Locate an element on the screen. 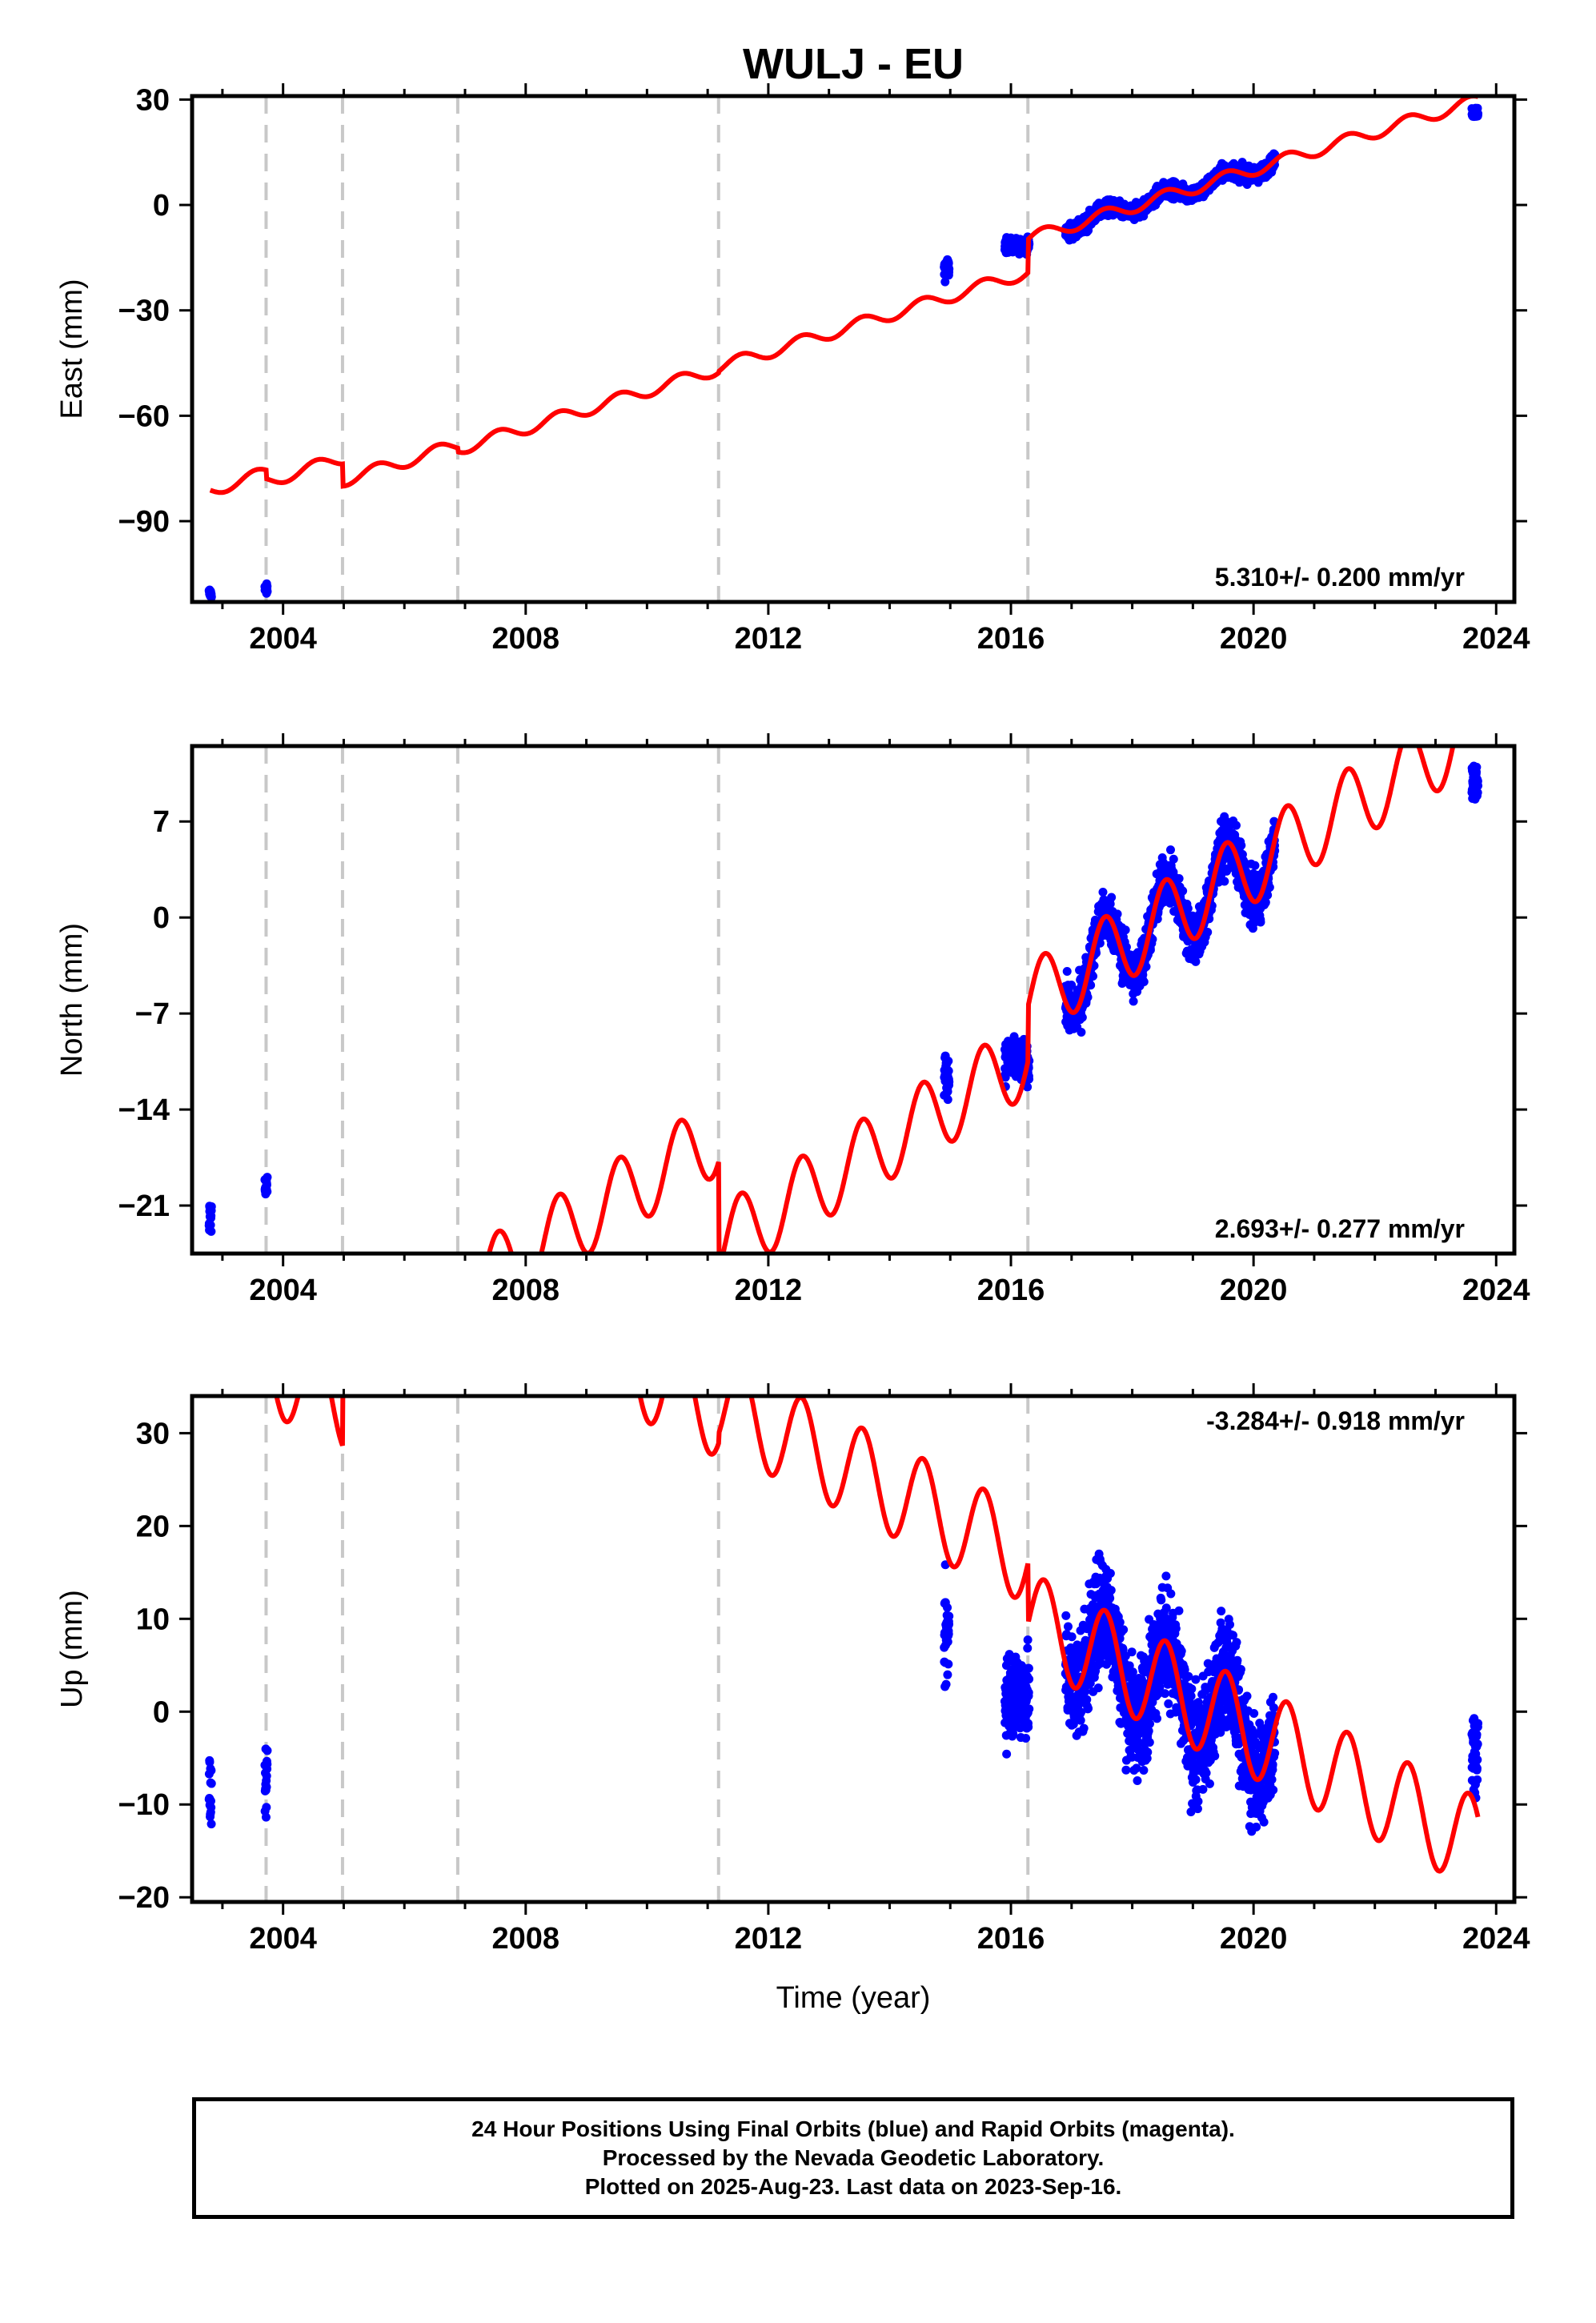 This screenshot has width=1596, height=2323. y-tick-label: 0 is located at coordinates (161, 206).